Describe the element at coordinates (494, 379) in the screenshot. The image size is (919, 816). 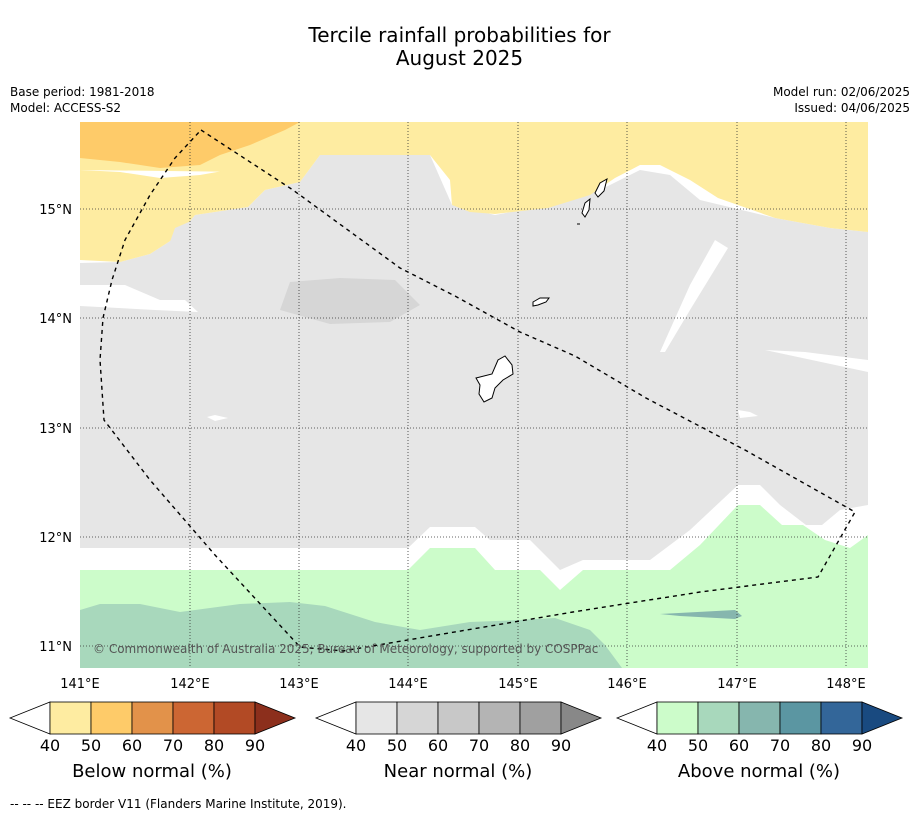
I see `guam-island` at that location.